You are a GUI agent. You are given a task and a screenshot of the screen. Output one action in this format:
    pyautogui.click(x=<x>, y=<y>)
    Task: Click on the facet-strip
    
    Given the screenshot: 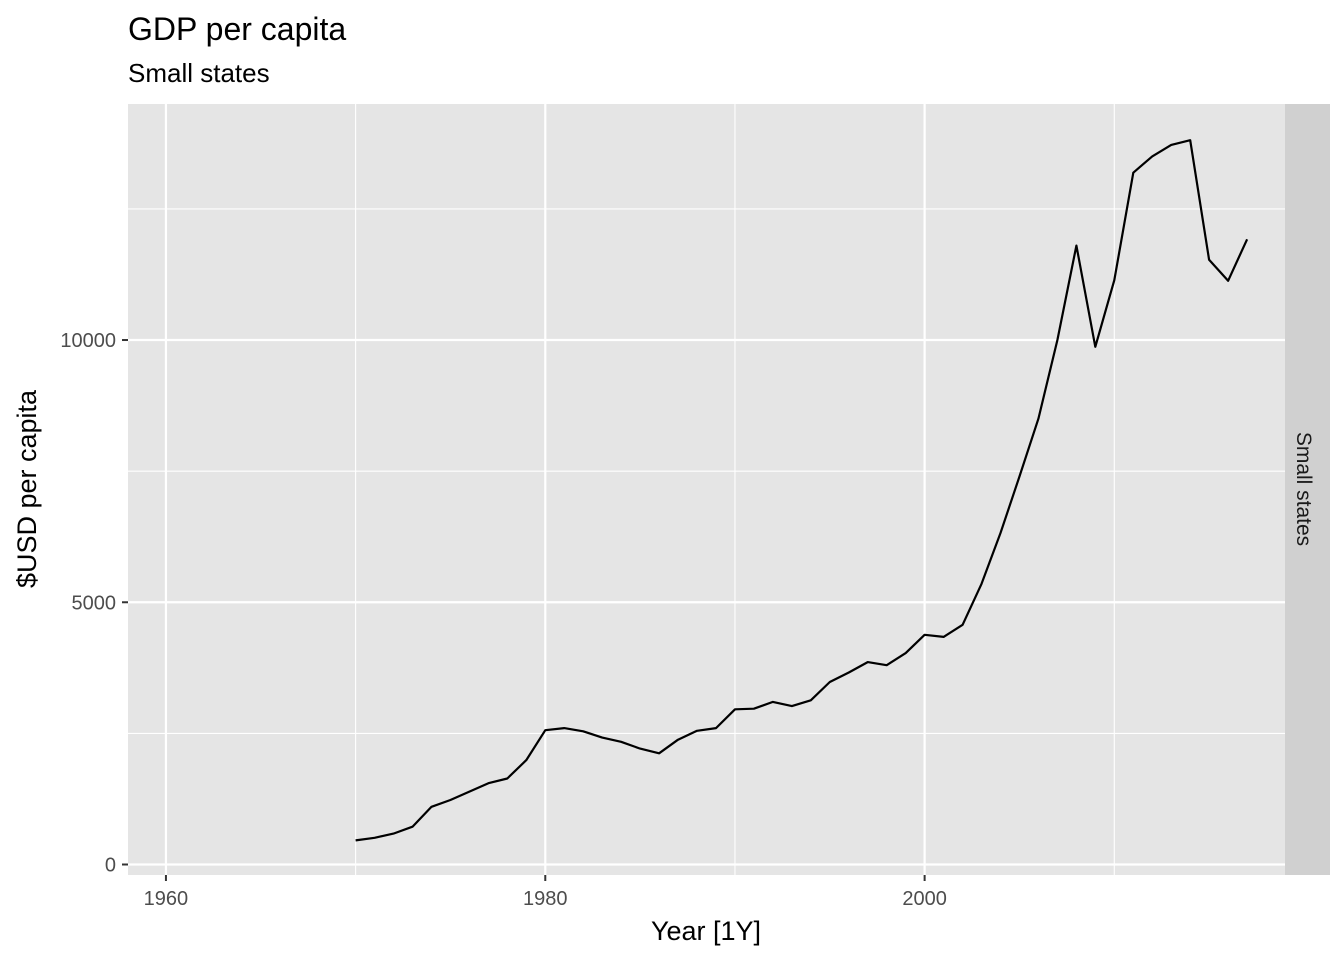 What is the action you would take?
    pyautogui.click(x=1307, y=489)
    